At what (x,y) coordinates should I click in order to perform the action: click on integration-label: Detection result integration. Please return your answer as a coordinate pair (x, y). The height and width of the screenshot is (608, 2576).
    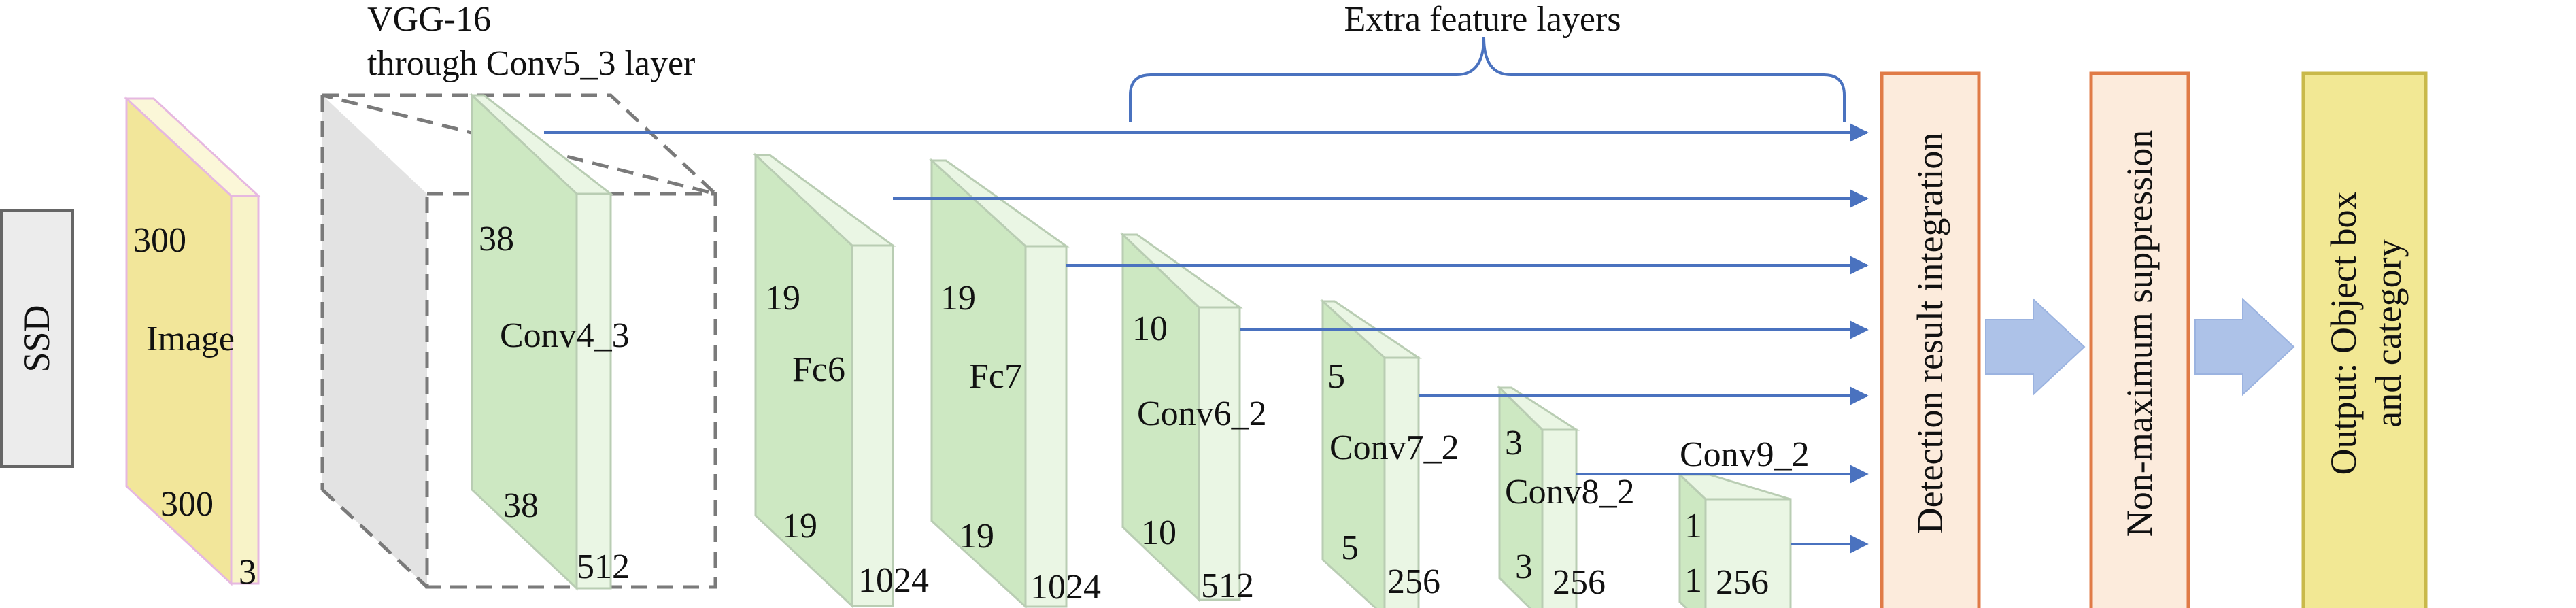
    Looking at the image, I should click on (1930, 334).